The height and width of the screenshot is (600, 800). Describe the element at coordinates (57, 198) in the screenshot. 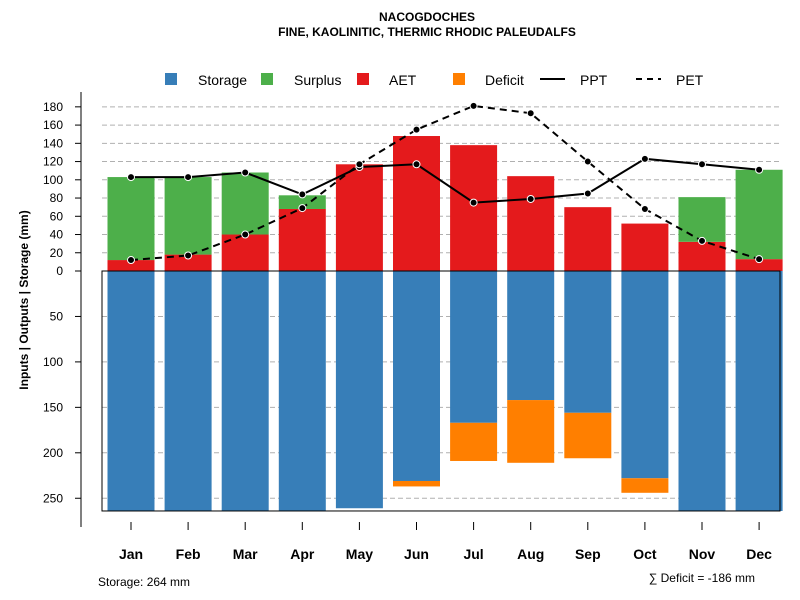

I see `y-tick-label: 80` at that location.